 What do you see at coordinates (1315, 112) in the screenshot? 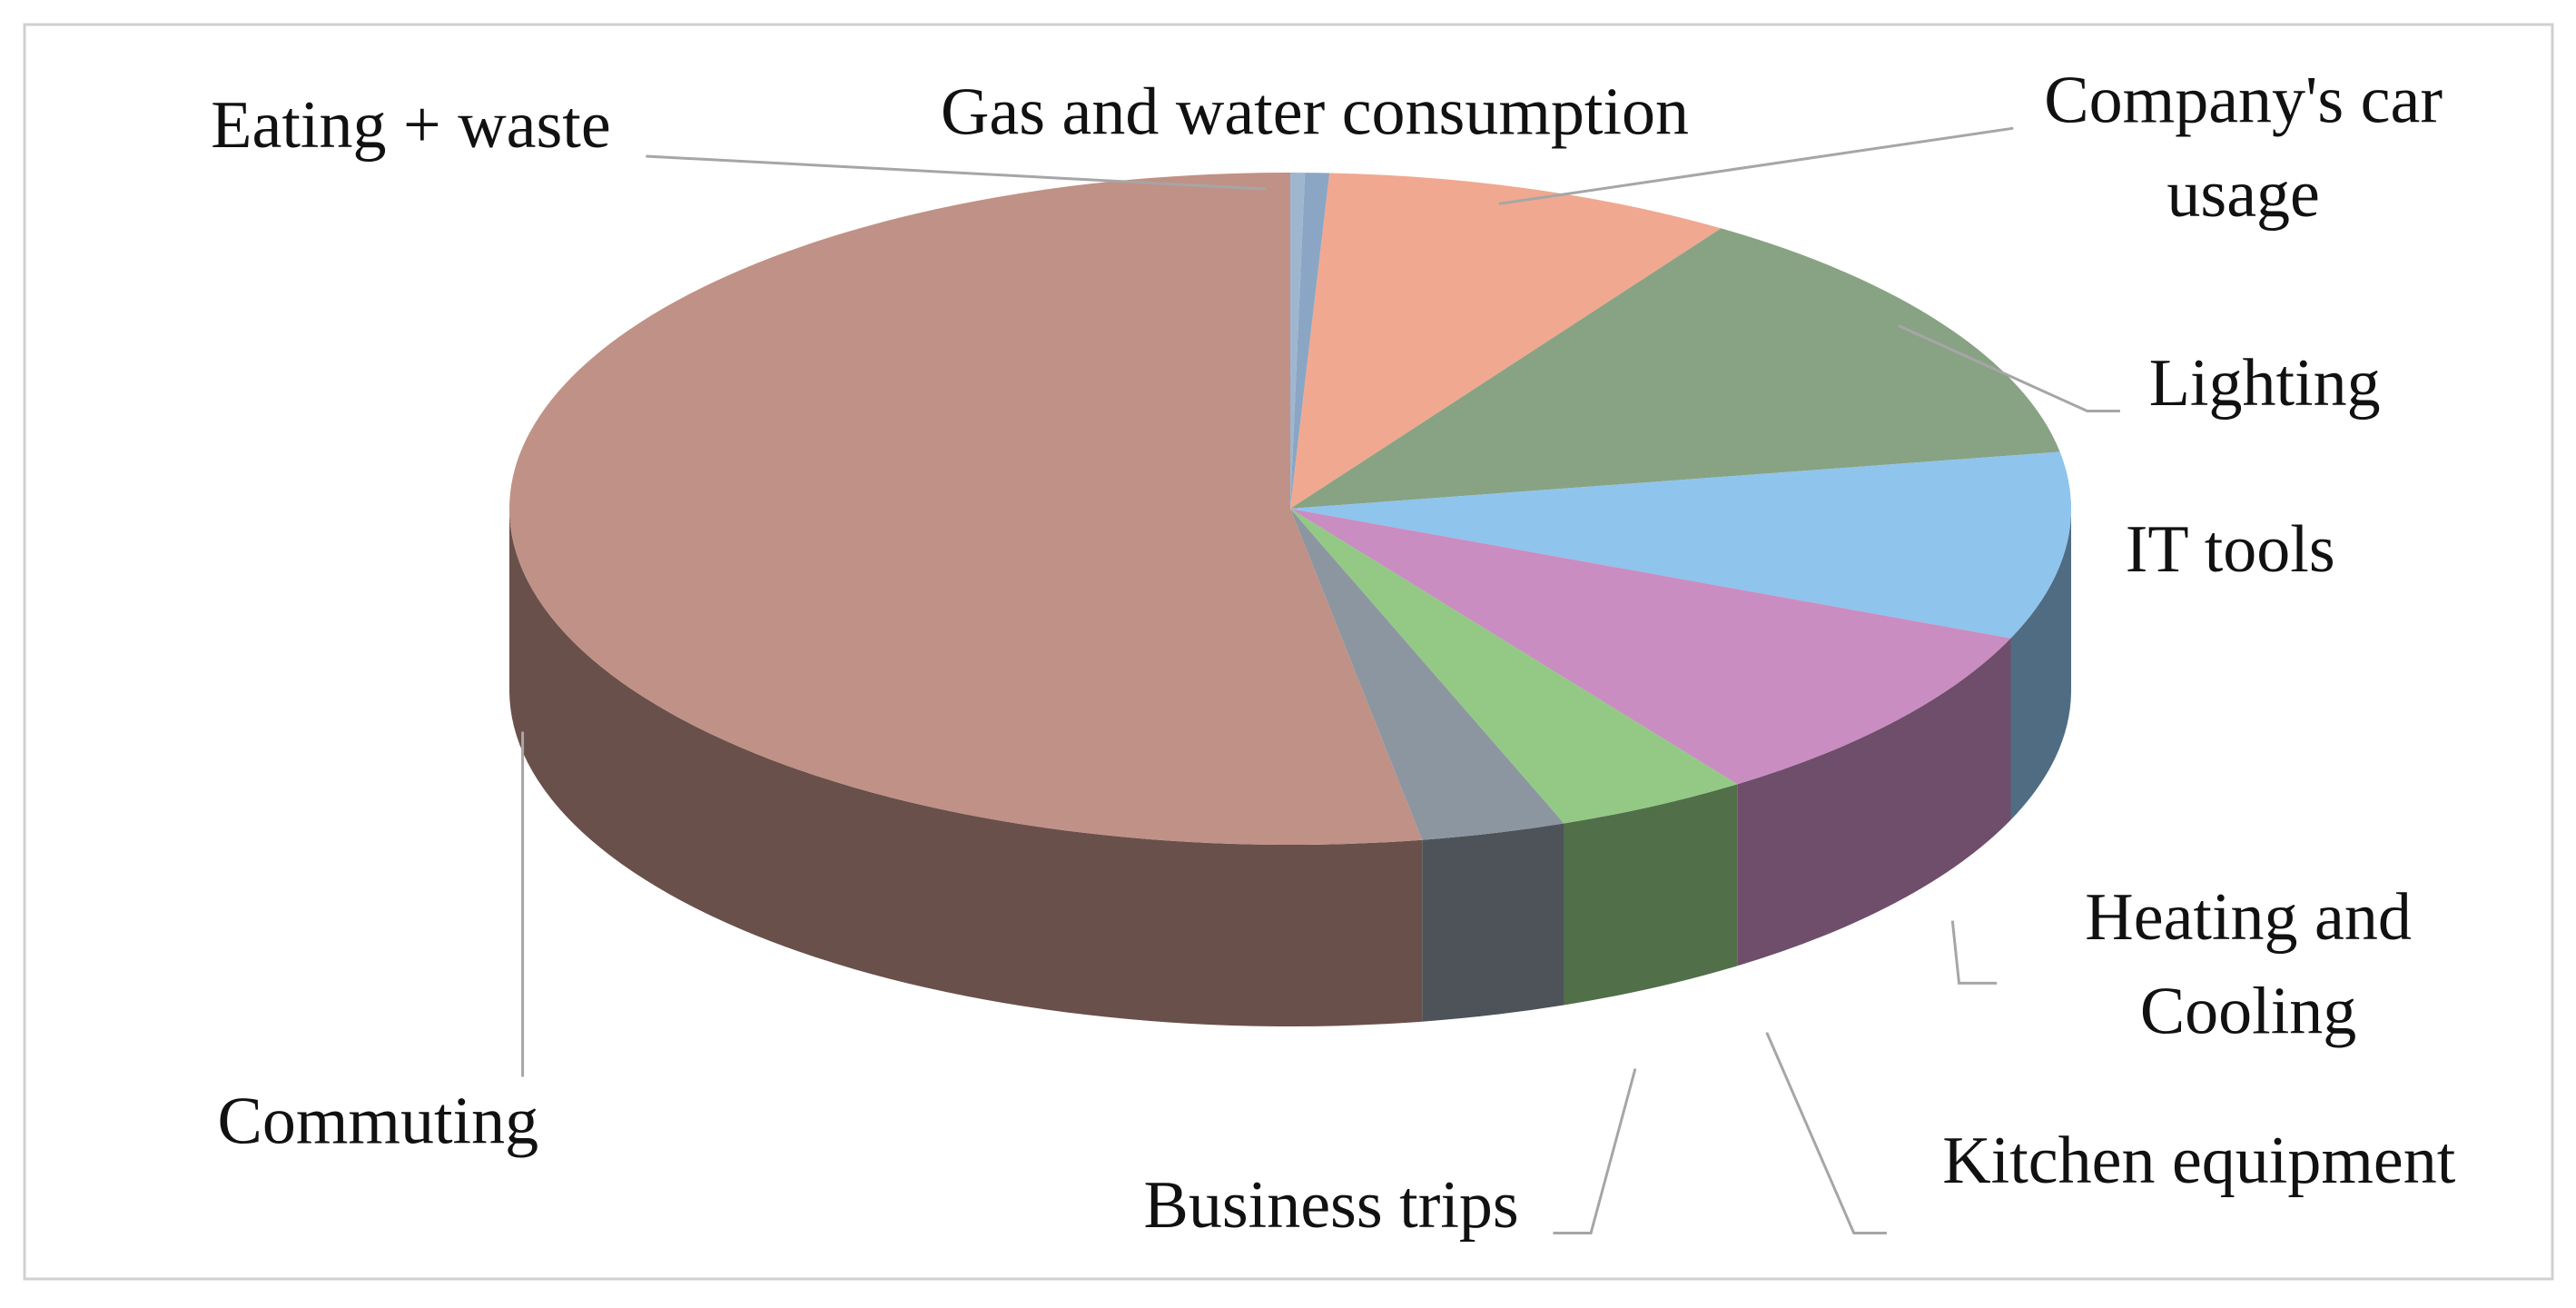
I see `slice-label: Gas and water consumption` at bounding box center [1315, 112].